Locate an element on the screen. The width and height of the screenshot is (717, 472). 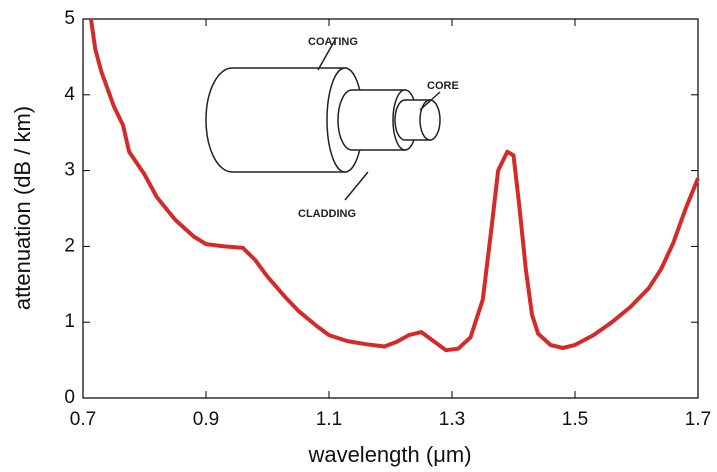
y-tick-label: 1 is located at coordinates (69, 321).